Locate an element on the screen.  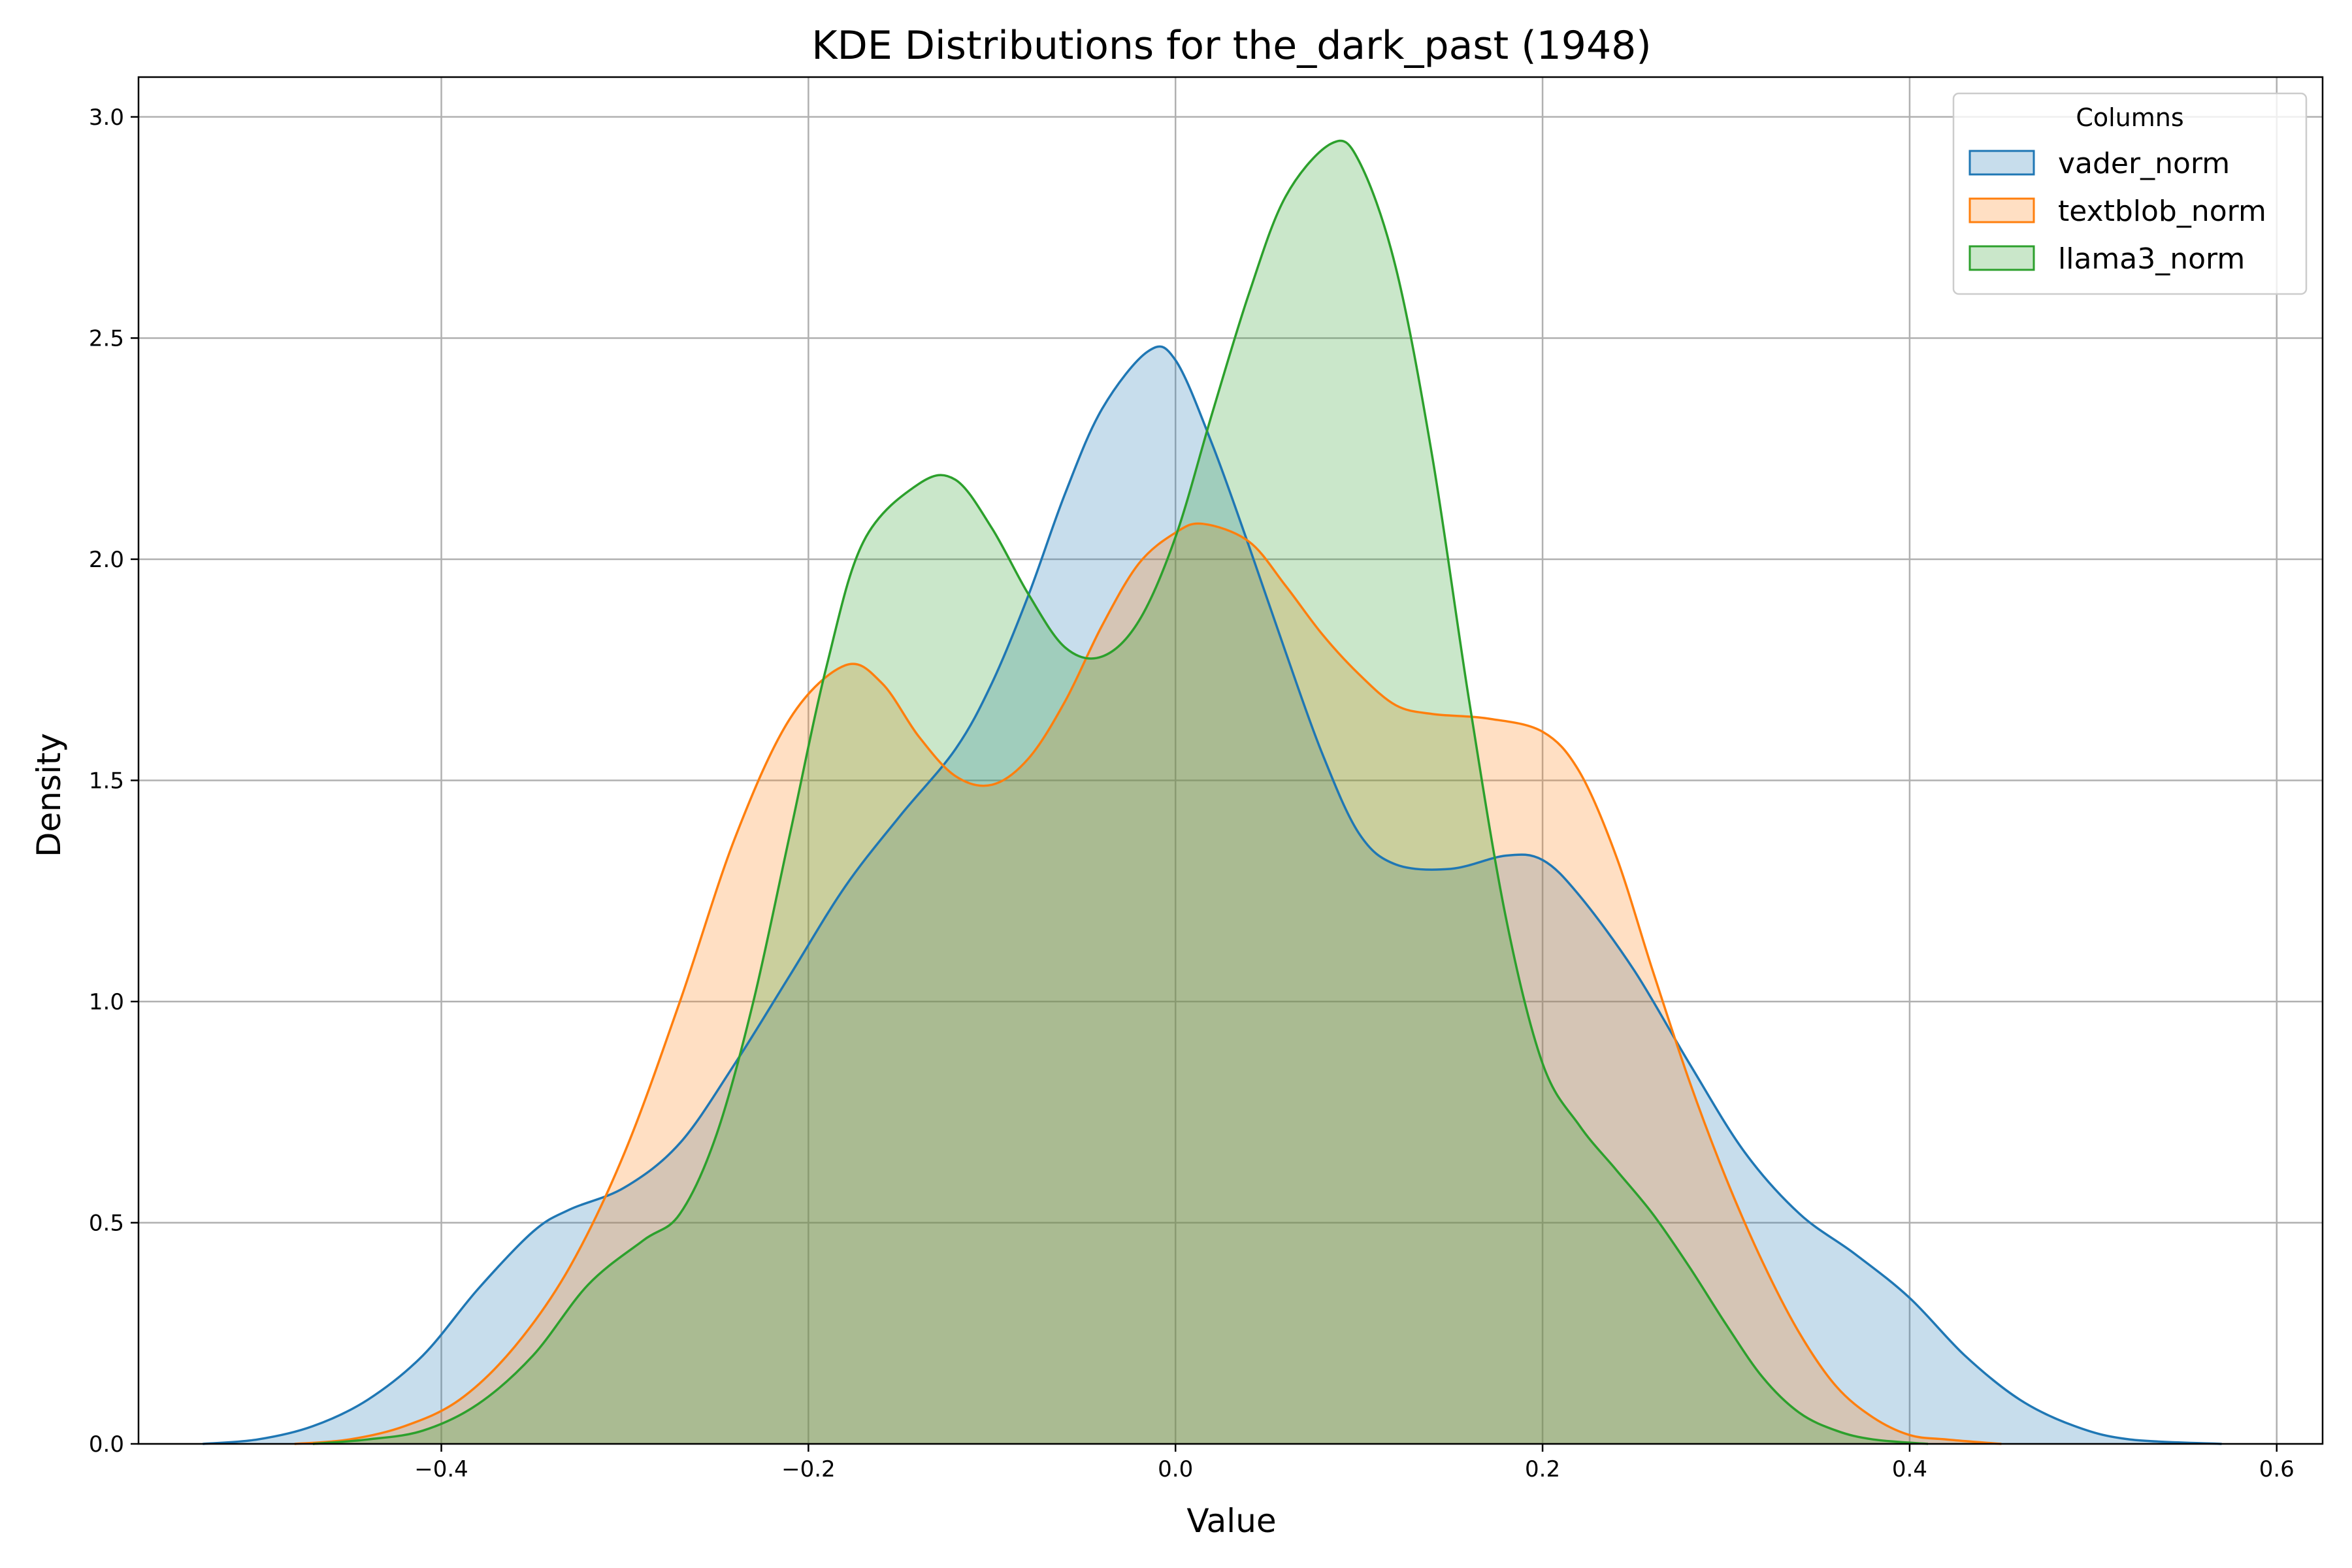
y-tick-label: 1.5 is located at coordinates (106, 781).